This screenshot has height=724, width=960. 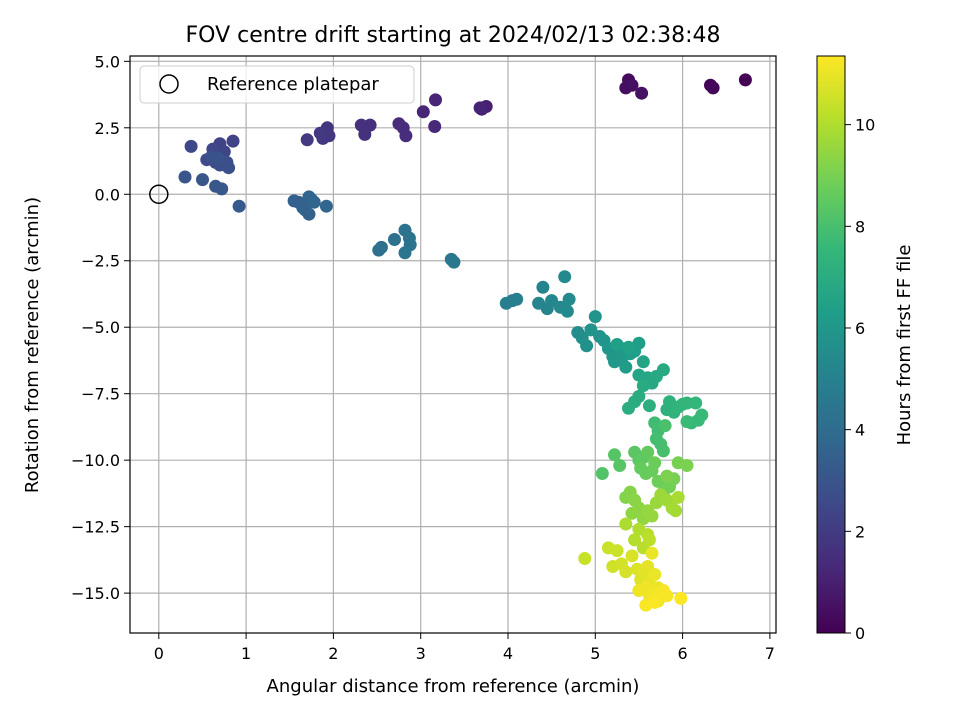 What do you see at coordinates (107, 194) in the screenshot?
I see `y-tick-label: 0.0` at bounding box center [107, 194].